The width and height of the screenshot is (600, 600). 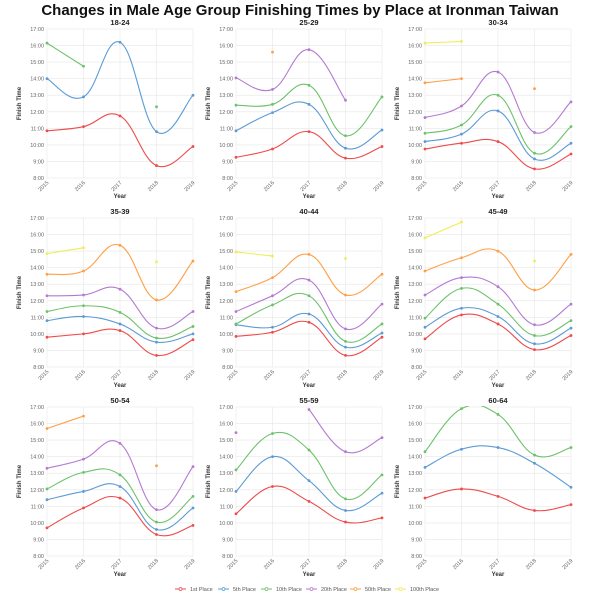 I want to click on legend-item: 10th Place, so click(x=281, y=590).